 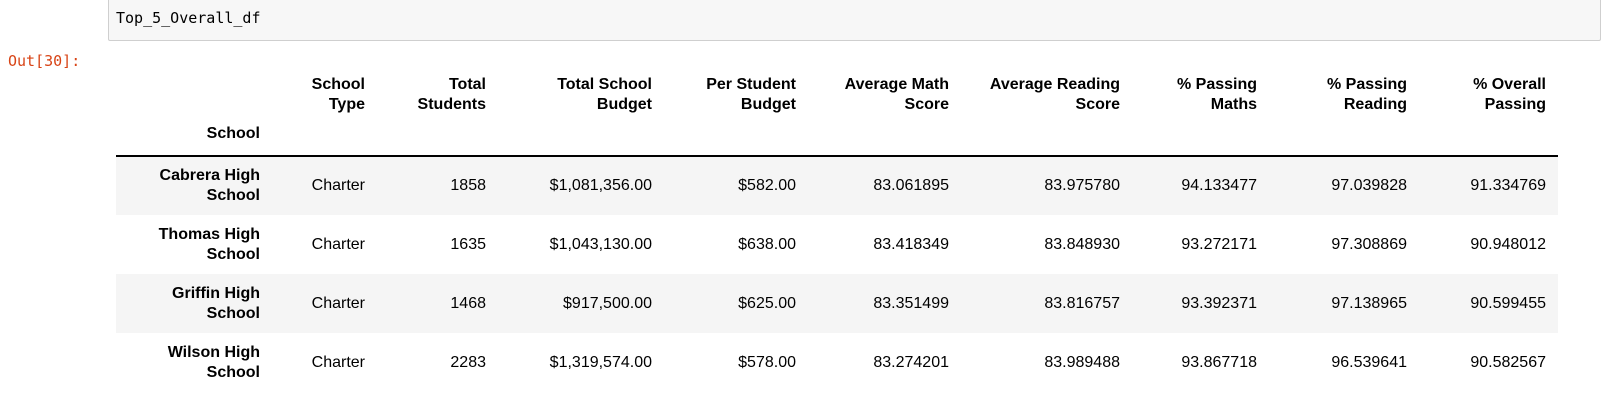 What do you see at coordinates (209, 185) in the screenshot?
I see `row-index-school: Cabrera High School` at bounding box center [209, 185].